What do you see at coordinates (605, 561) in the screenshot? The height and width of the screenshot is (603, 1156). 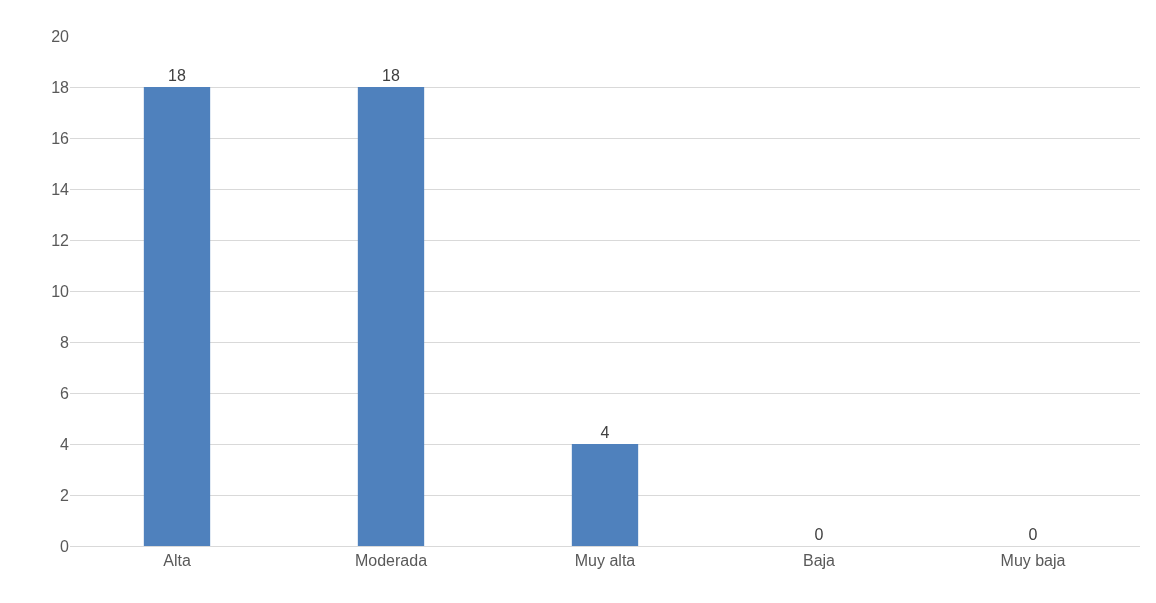 I see `x-tick-label: Muy alta` at bounding box center [605, 561].